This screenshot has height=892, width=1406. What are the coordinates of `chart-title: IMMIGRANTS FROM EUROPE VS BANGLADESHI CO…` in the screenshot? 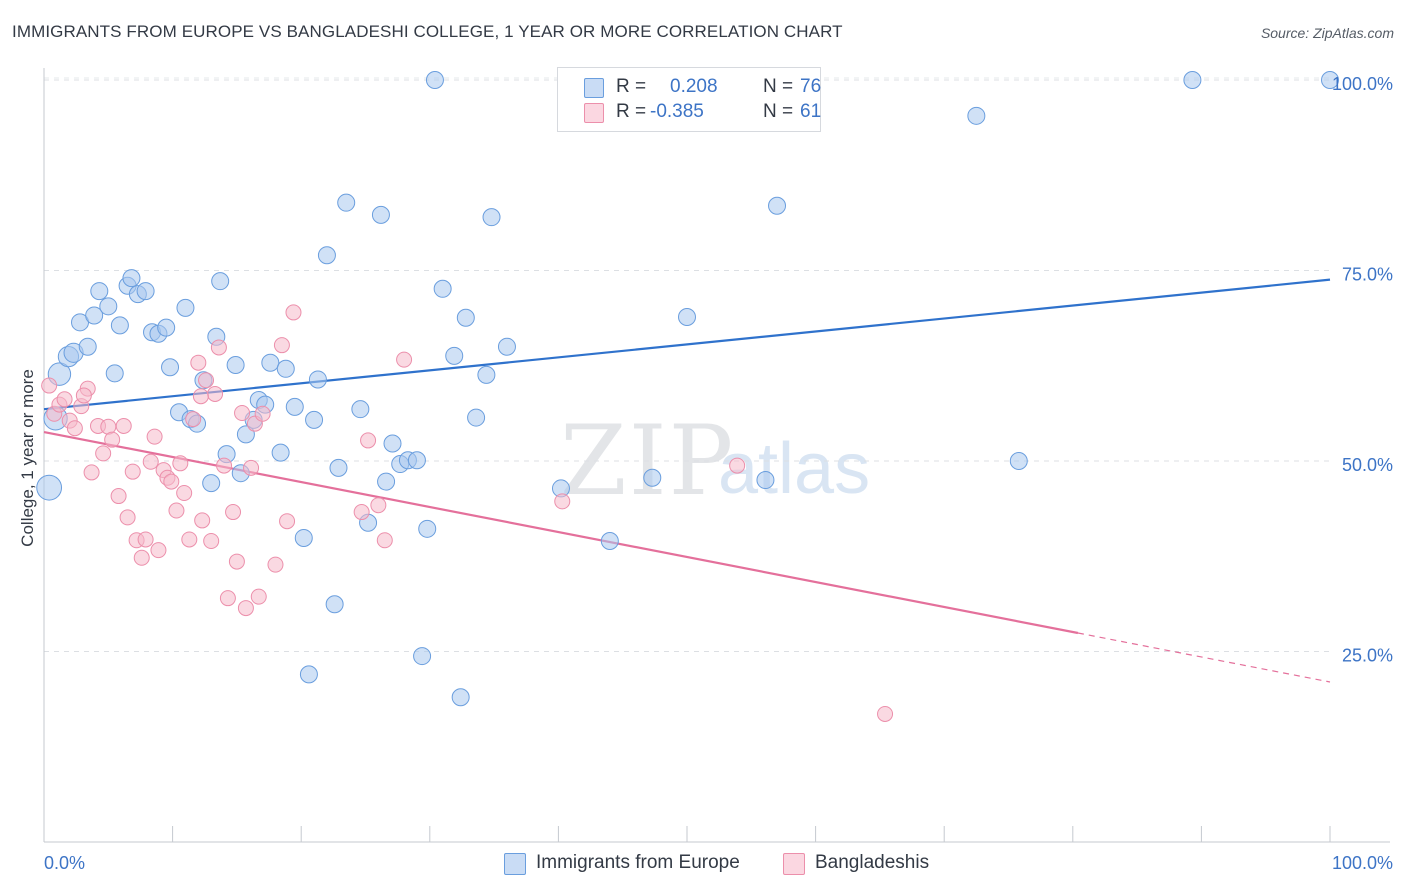 It's located at (427, 31).